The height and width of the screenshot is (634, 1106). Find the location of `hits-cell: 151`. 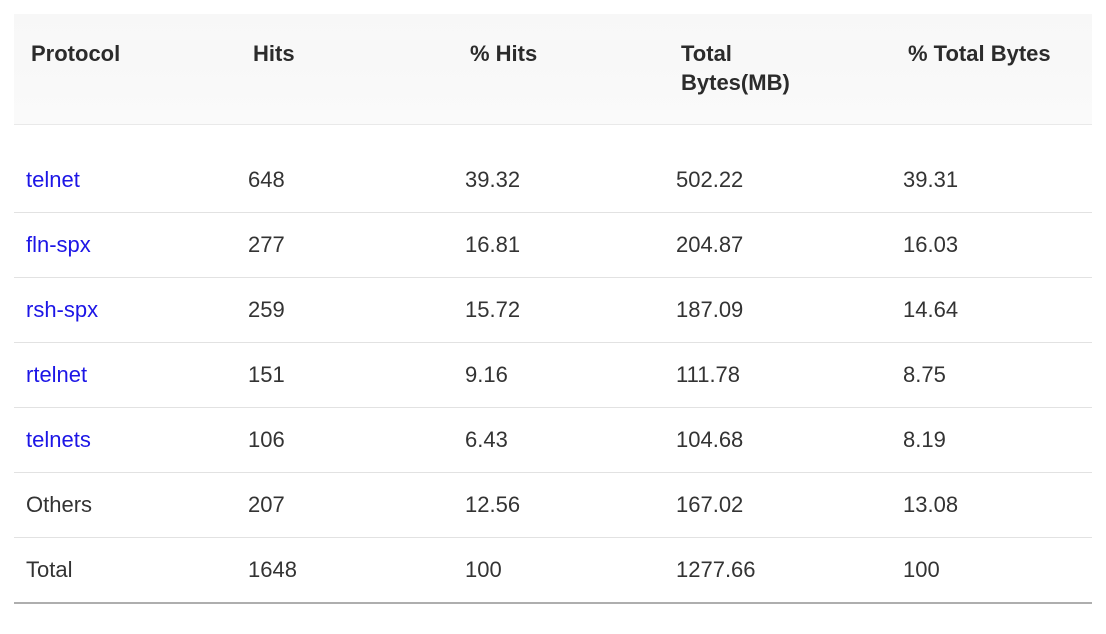

hits-cell: 151 is located at coordinates (344, 375).